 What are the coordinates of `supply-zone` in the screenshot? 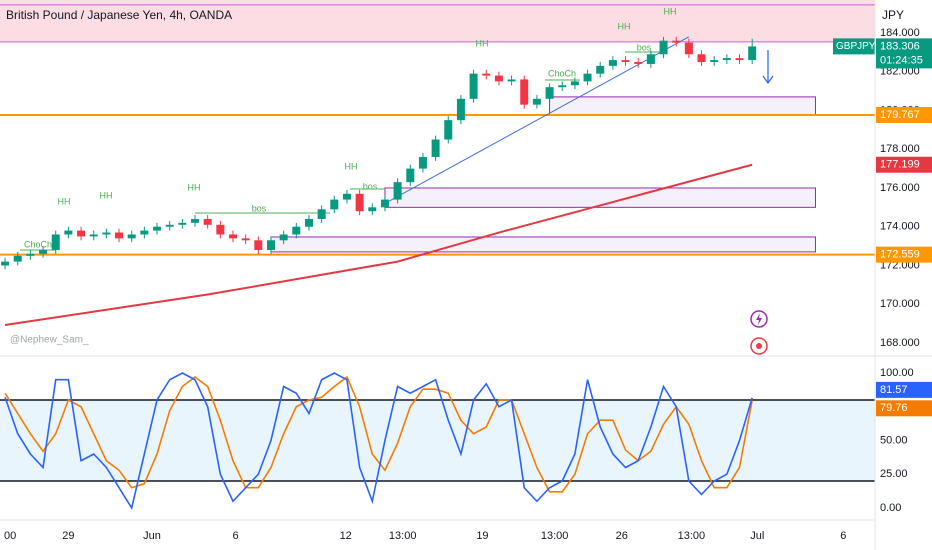 It's located at (437, 21).